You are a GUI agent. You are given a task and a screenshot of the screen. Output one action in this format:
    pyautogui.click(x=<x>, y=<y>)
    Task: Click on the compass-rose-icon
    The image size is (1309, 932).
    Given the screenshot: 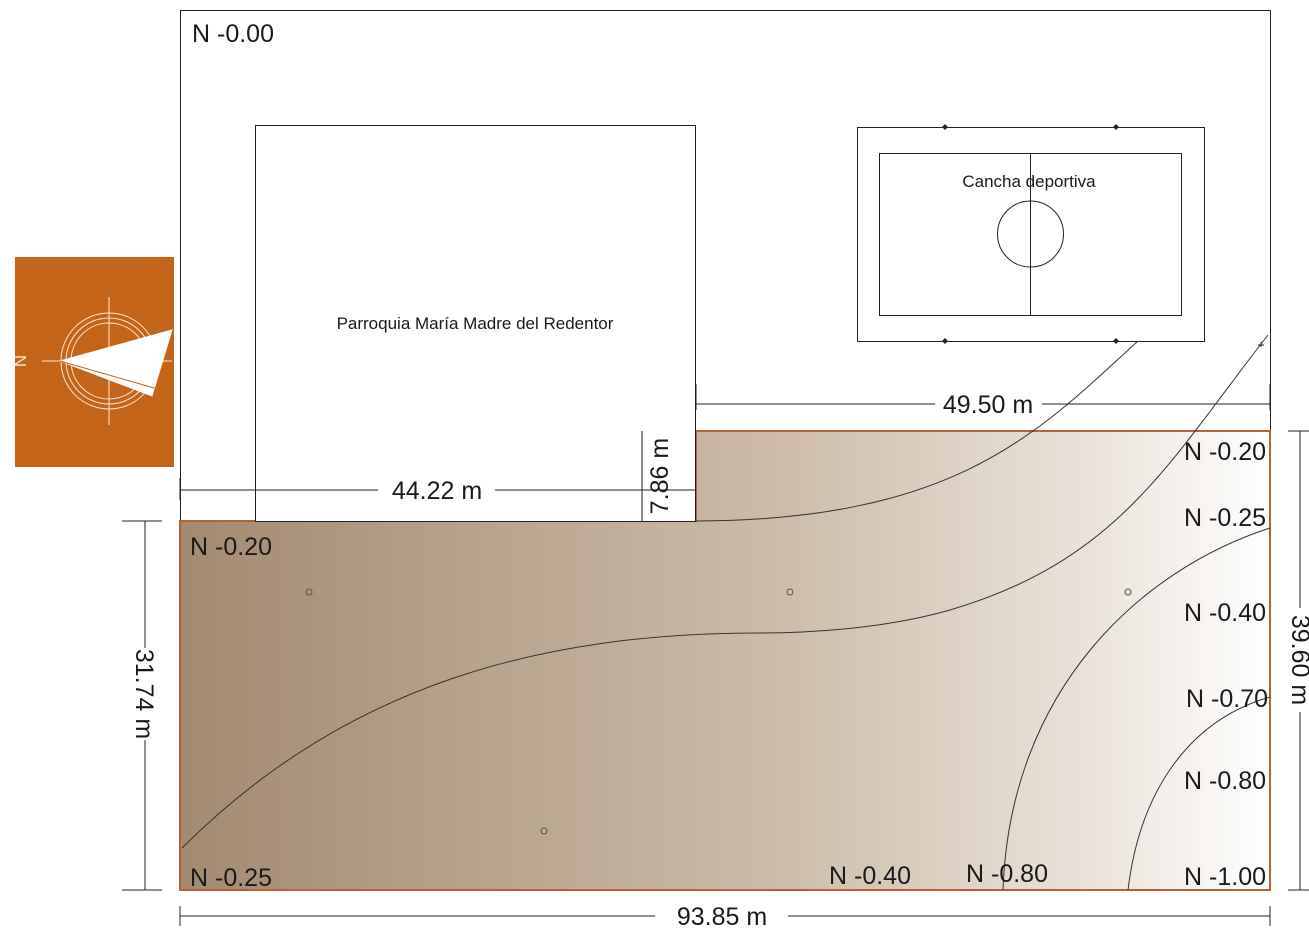 What is the action you would take?
    pyautogui.click(x=107, y=361)
    